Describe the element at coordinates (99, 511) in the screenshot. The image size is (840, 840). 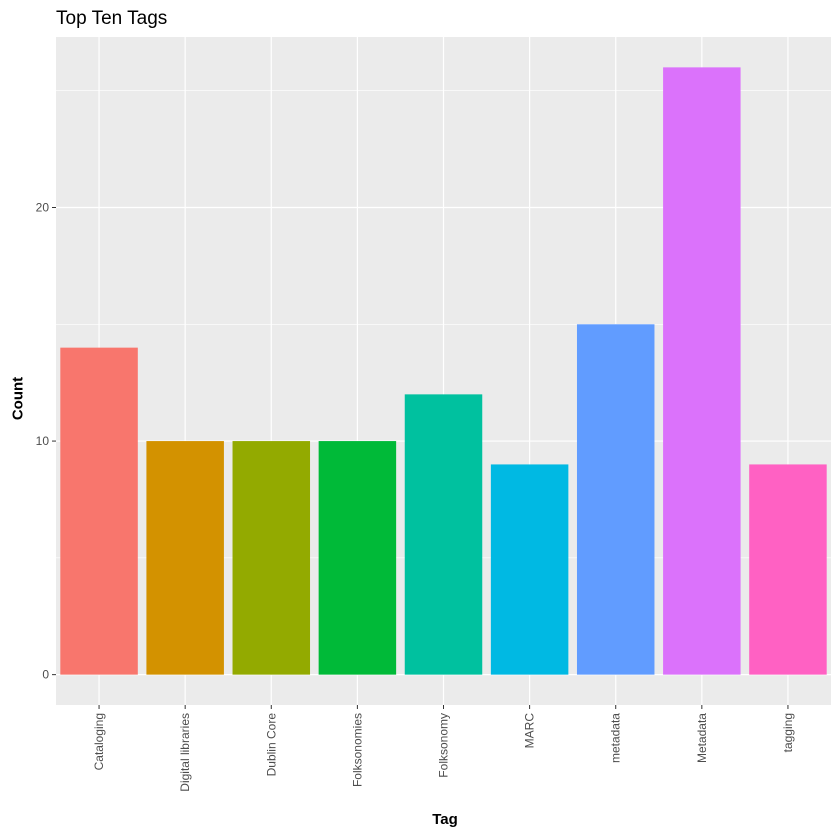
I see `bar-cataloging` at that location.